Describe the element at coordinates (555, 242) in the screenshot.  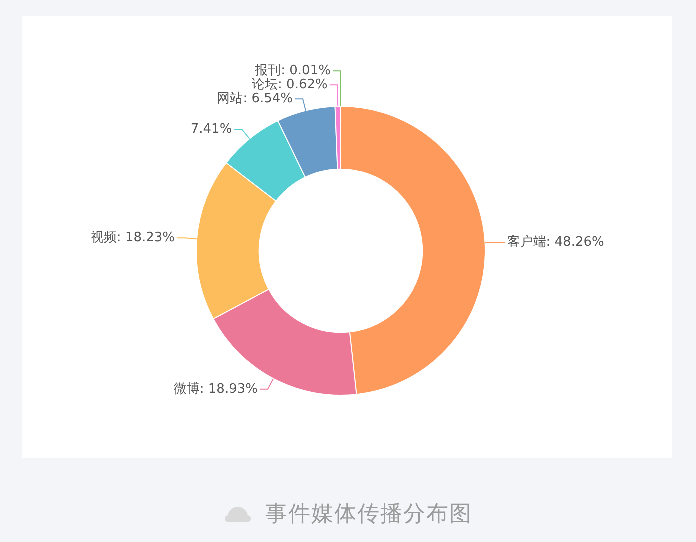
I see `slice-label: 客户端: 48.26%` at that location.